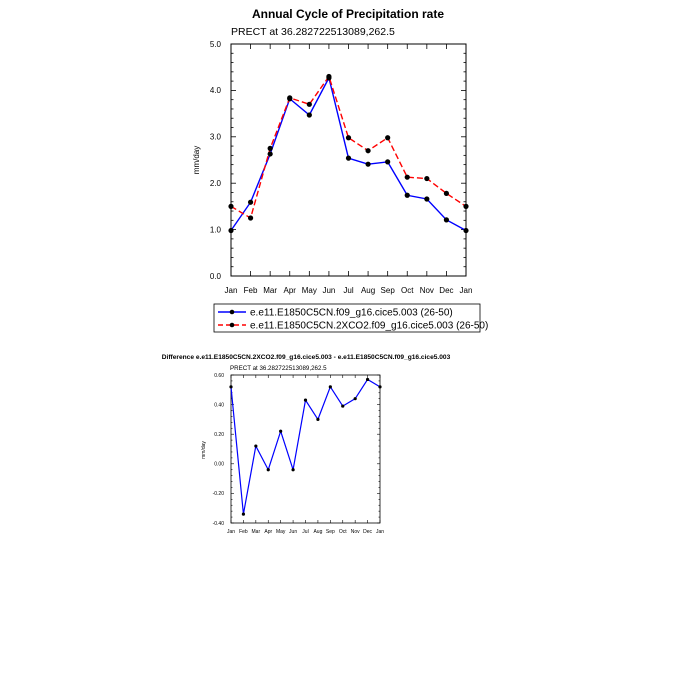  Describe the element at coordinates (216, 276) in the screenshot. I see `y-tick-label: 0.0` at that location.